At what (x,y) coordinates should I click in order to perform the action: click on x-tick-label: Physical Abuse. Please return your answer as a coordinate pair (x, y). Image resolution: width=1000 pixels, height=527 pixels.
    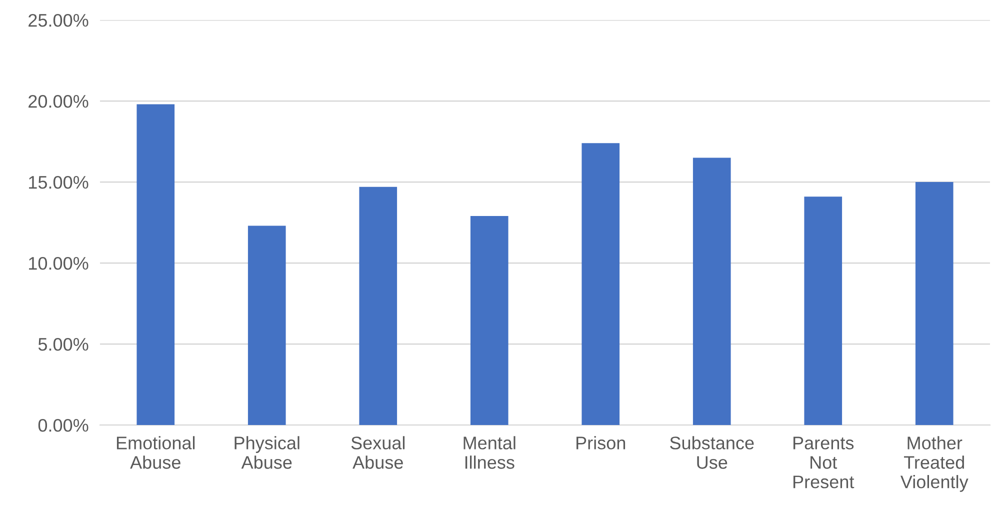
    Looking at the image, I should click on (267, 452).